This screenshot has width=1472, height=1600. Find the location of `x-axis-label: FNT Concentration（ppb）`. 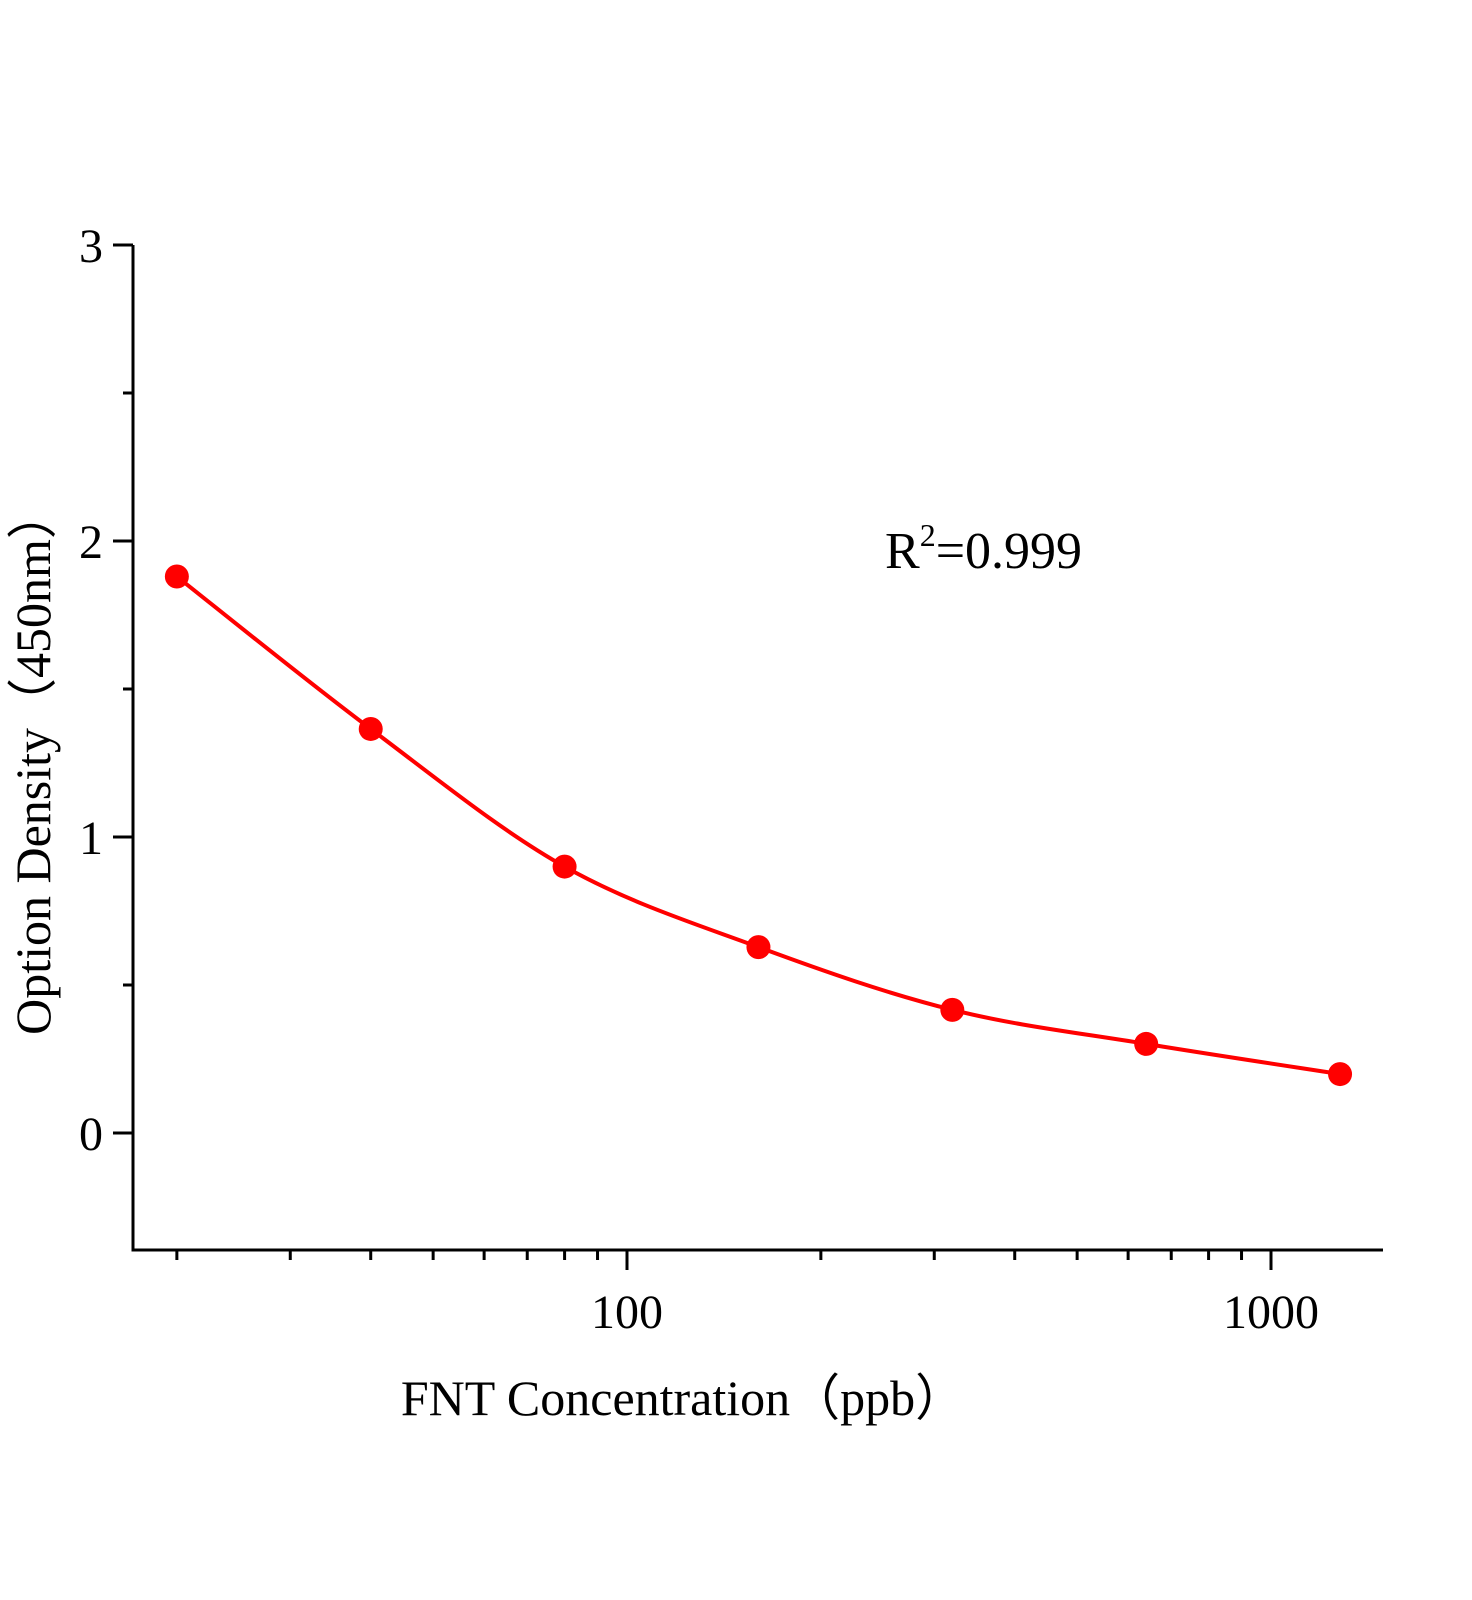

x-axis-label: FNT Concentration（ppb） is located at coordinates (683, 1398).